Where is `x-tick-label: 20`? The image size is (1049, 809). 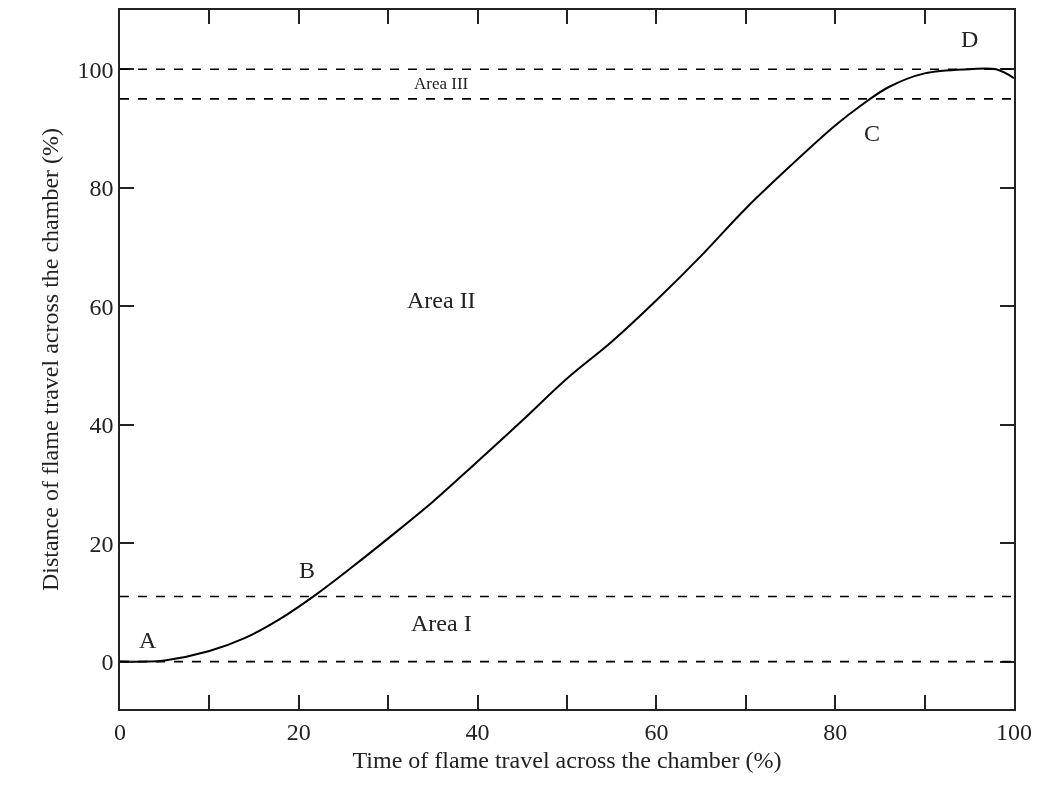 x-tick-label: 20 is located at coordinates (298, 731).